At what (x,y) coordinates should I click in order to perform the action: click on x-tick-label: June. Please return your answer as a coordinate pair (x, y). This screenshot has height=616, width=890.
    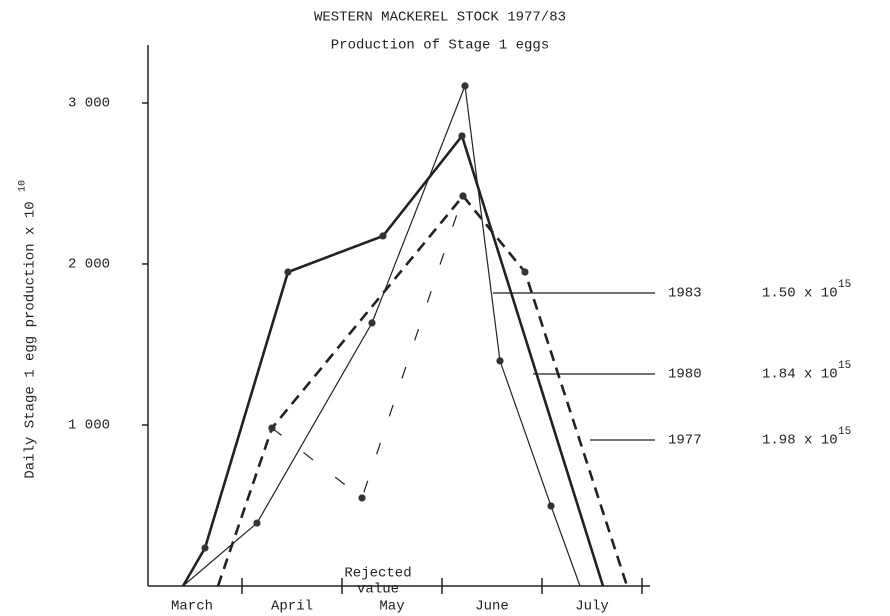
    Looking at the image, I should click on (492, 607).